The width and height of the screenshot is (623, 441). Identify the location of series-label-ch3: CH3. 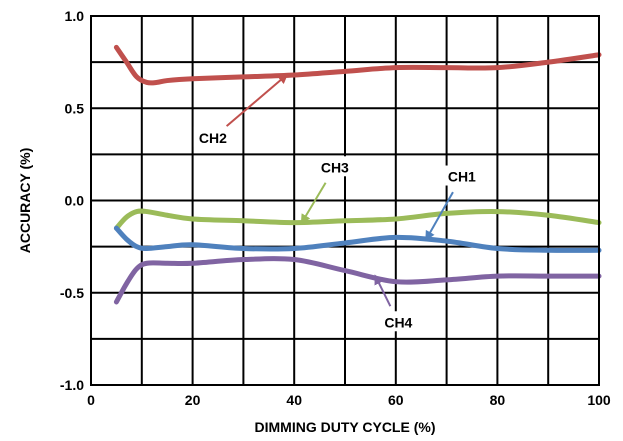
(335, 167).